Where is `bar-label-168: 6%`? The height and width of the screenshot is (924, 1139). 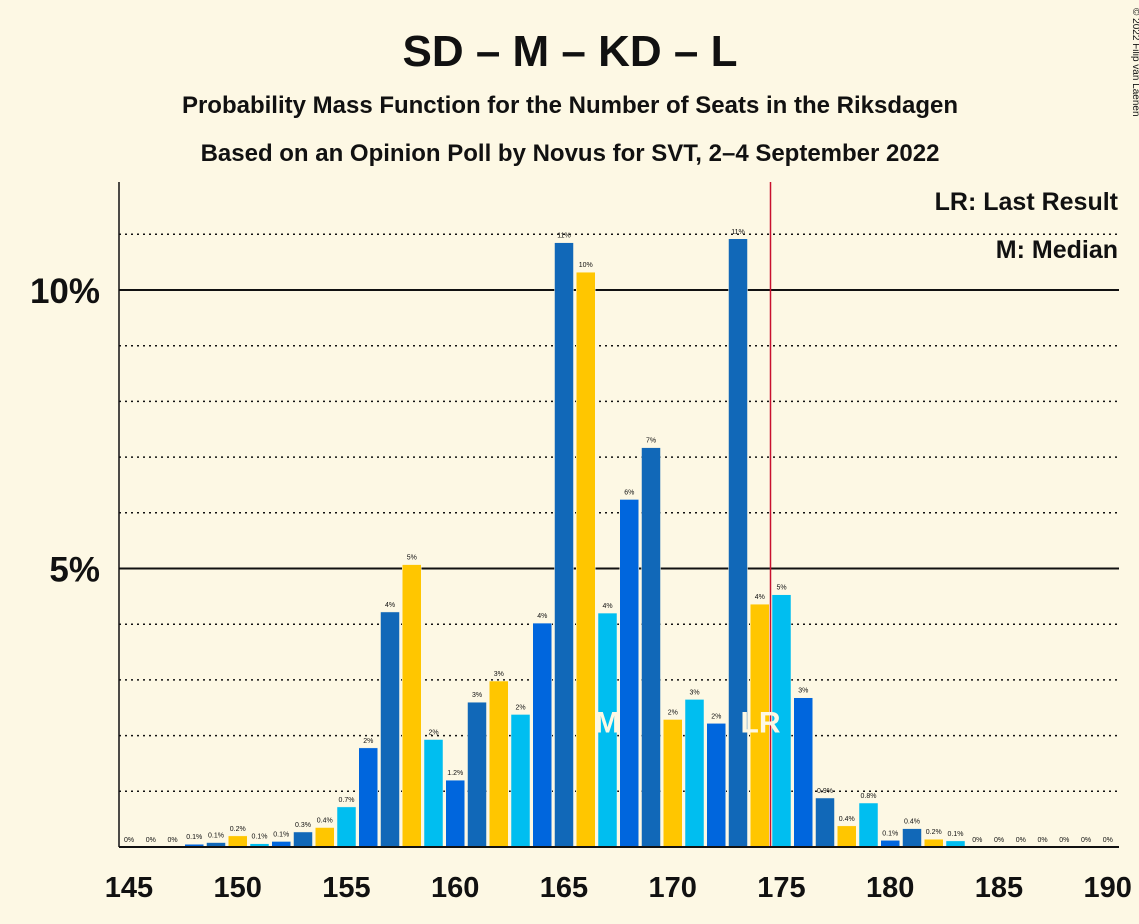 bar-label-168: 6% is located at coordinates (629, 492).